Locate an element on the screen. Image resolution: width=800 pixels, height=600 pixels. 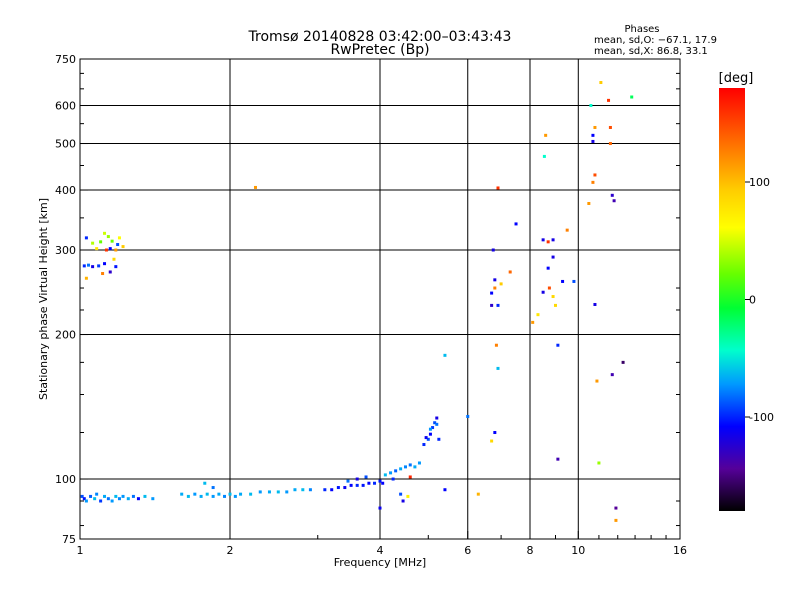
colorbar-tick-label: 0 is located at coordinates (752, 300).